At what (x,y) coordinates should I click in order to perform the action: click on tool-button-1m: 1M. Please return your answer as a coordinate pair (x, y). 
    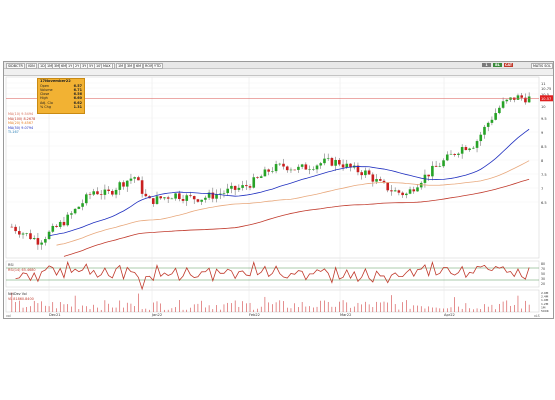
    Looking at the image, I should click on (121, 66).